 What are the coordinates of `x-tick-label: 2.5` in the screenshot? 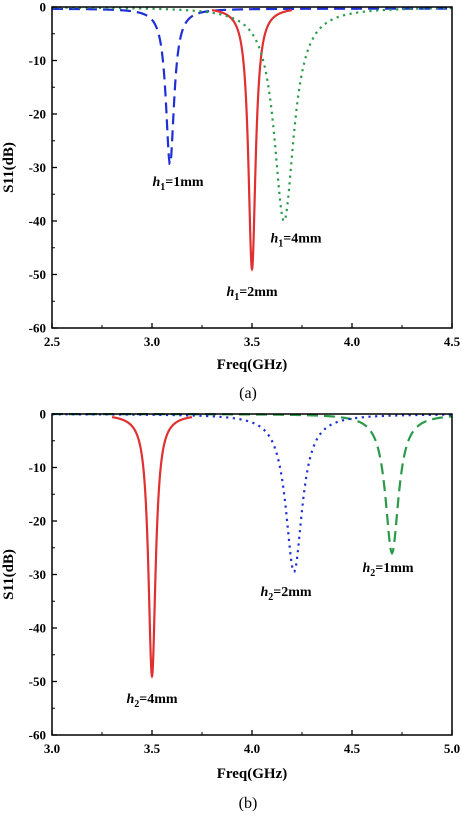 It's located at (52, 341).